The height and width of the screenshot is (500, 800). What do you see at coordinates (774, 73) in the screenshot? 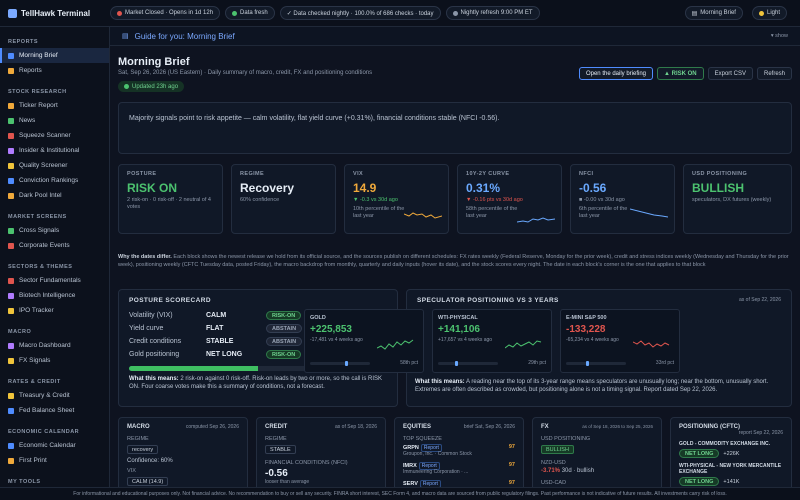
I see `refresh-button: Refresh` at bounding box center [774, 73].